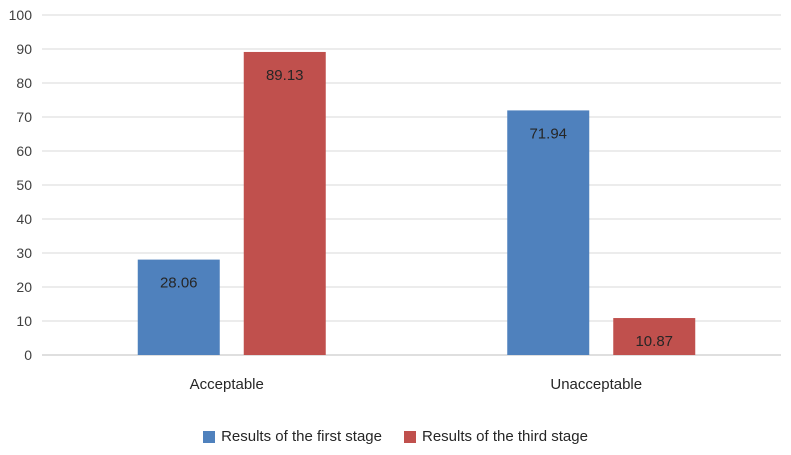 This screenshot has height=455, width=791. Describe the element at coordinates (301, 436) in the screenshot. I see `legend-label-first-stage: Results of the first stage` at that location.